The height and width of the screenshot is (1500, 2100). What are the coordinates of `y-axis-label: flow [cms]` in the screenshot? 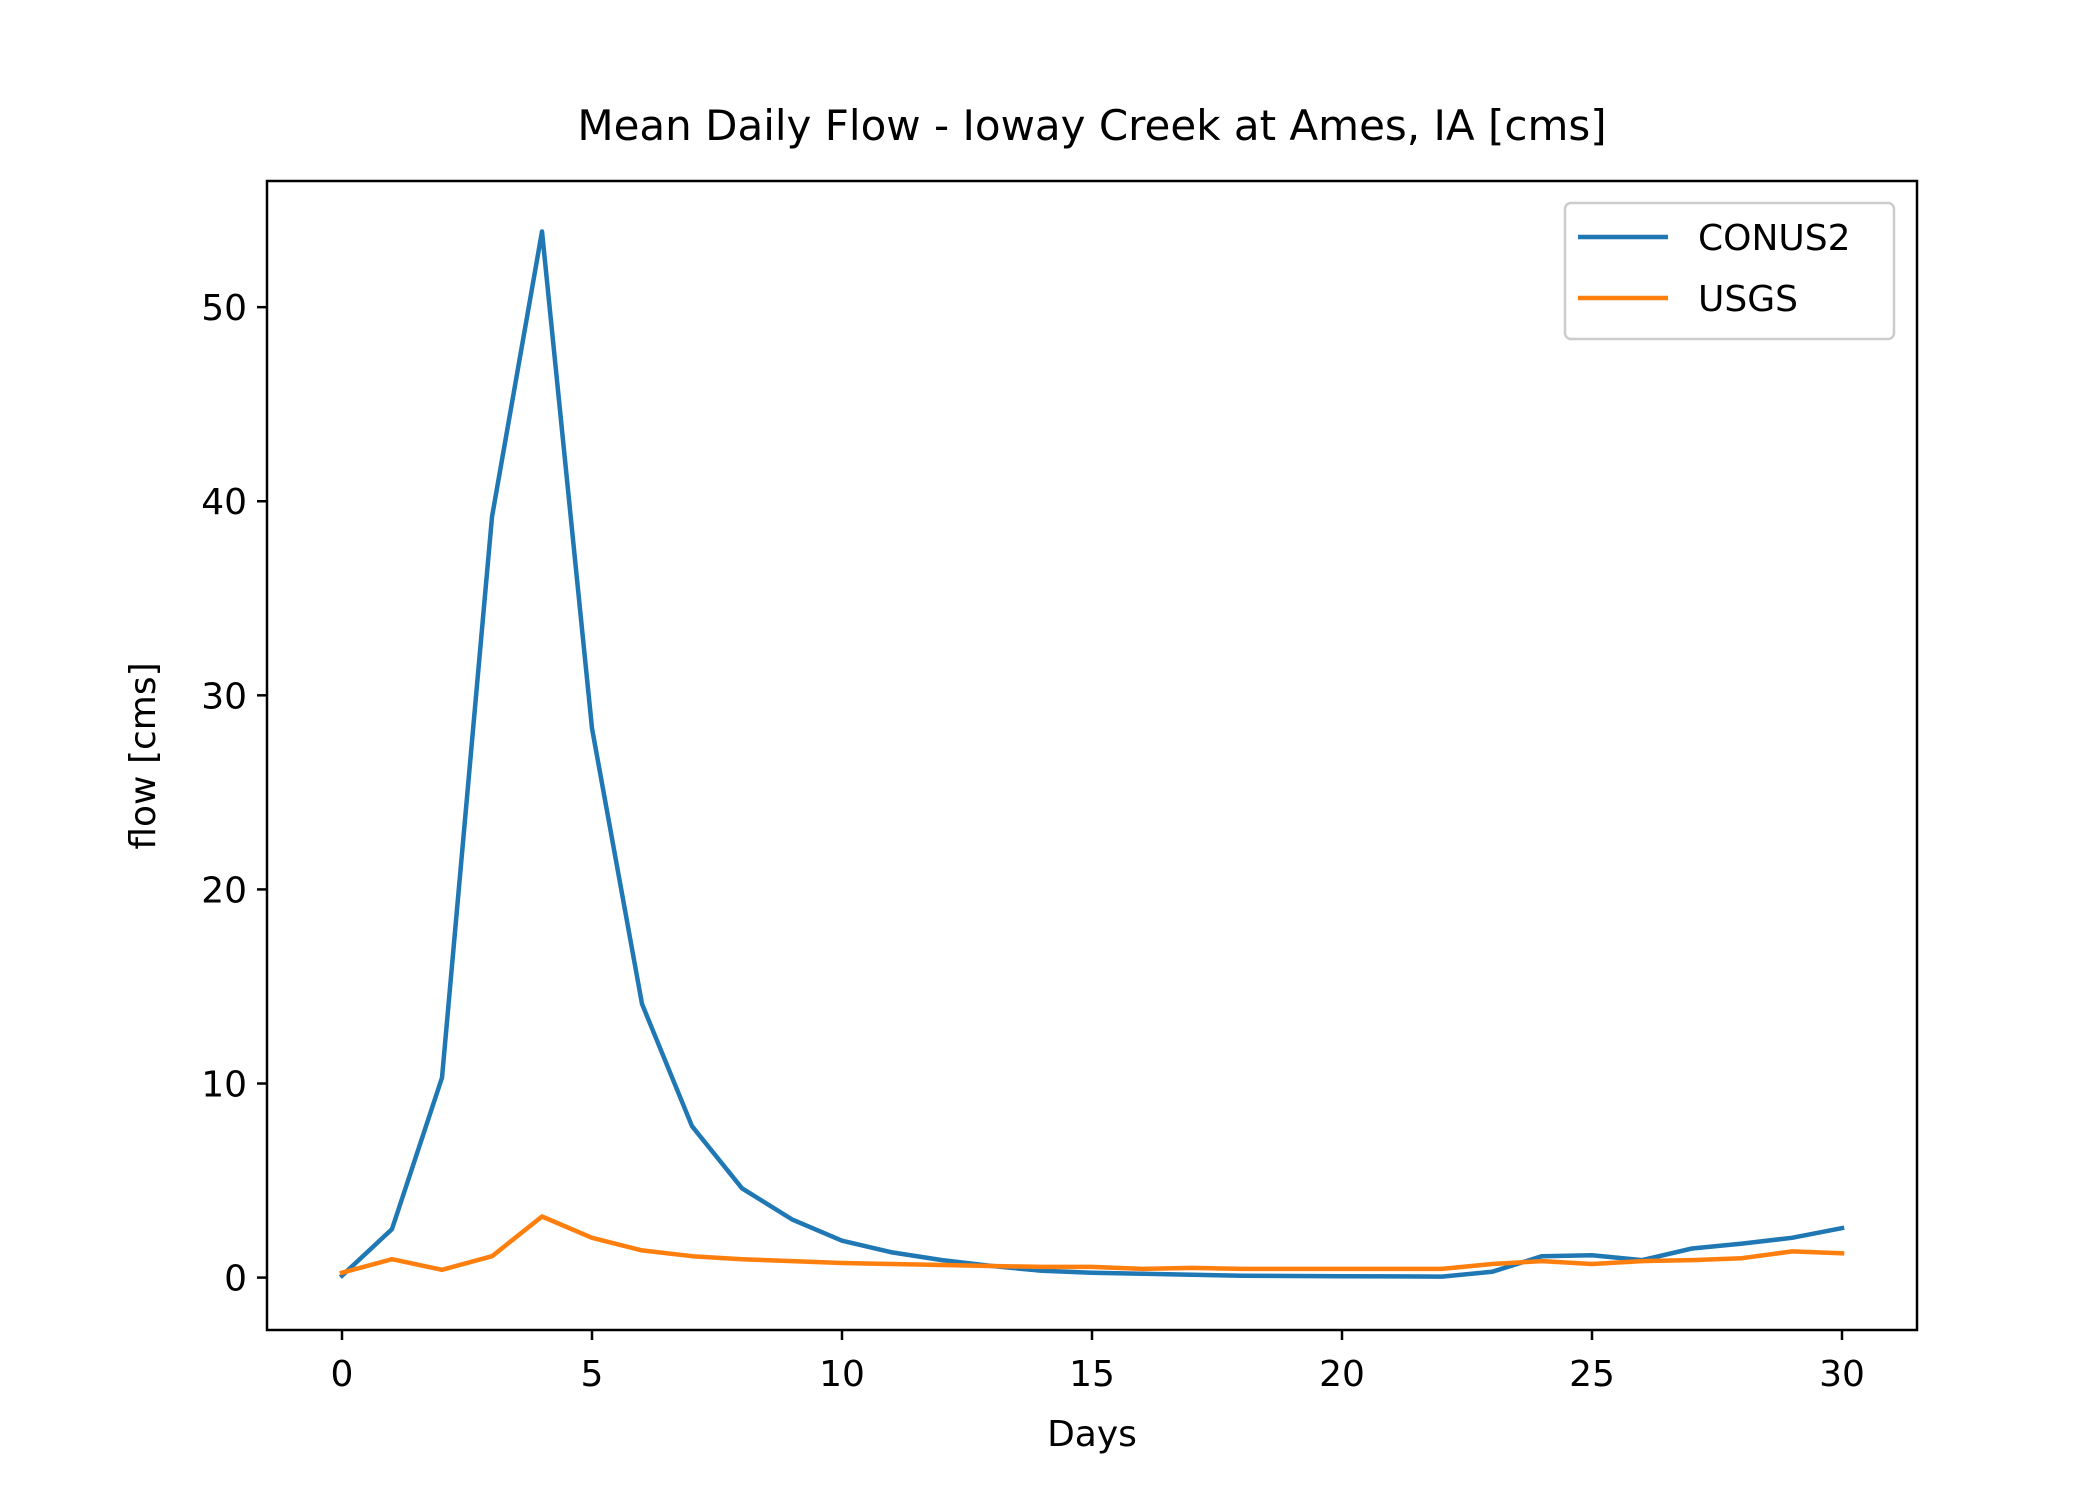 It's located at (143, 755).